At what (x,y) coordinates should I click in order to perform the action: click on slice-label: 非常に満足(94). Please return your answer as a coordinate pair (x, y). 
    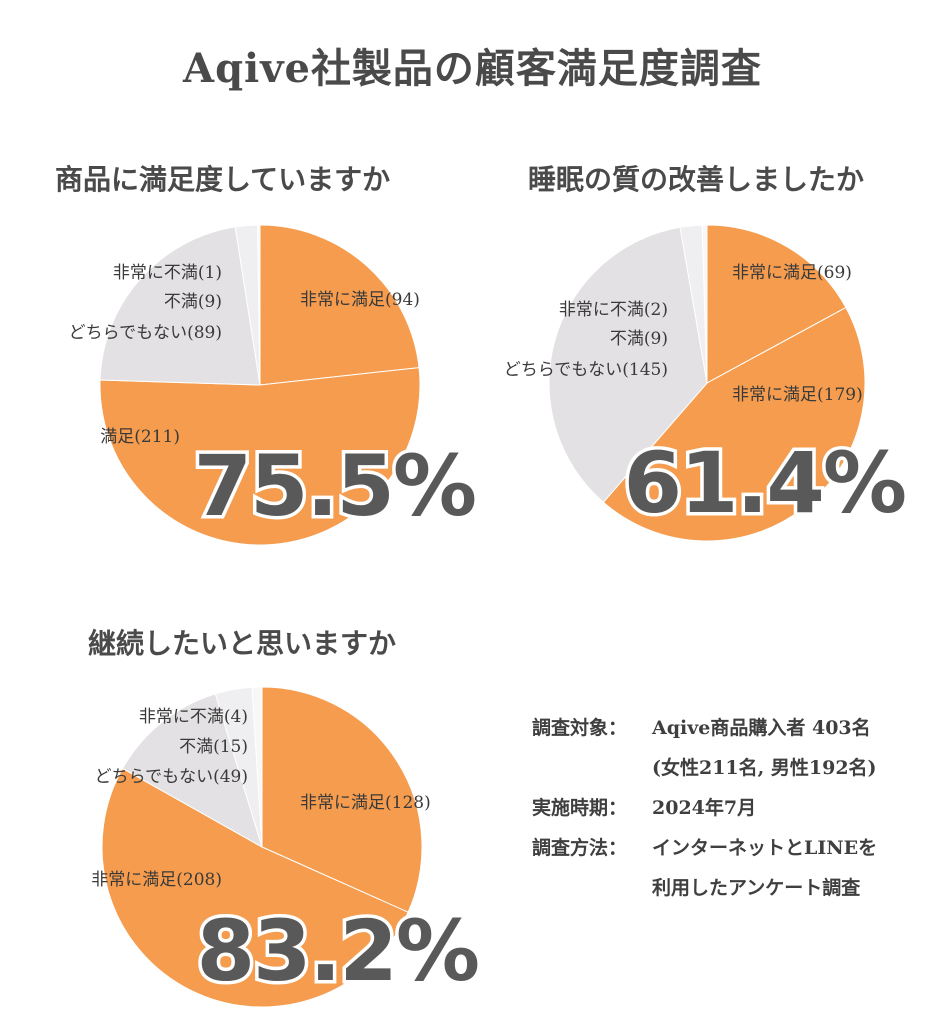
    Looking at the image, I should click on (360, 300).